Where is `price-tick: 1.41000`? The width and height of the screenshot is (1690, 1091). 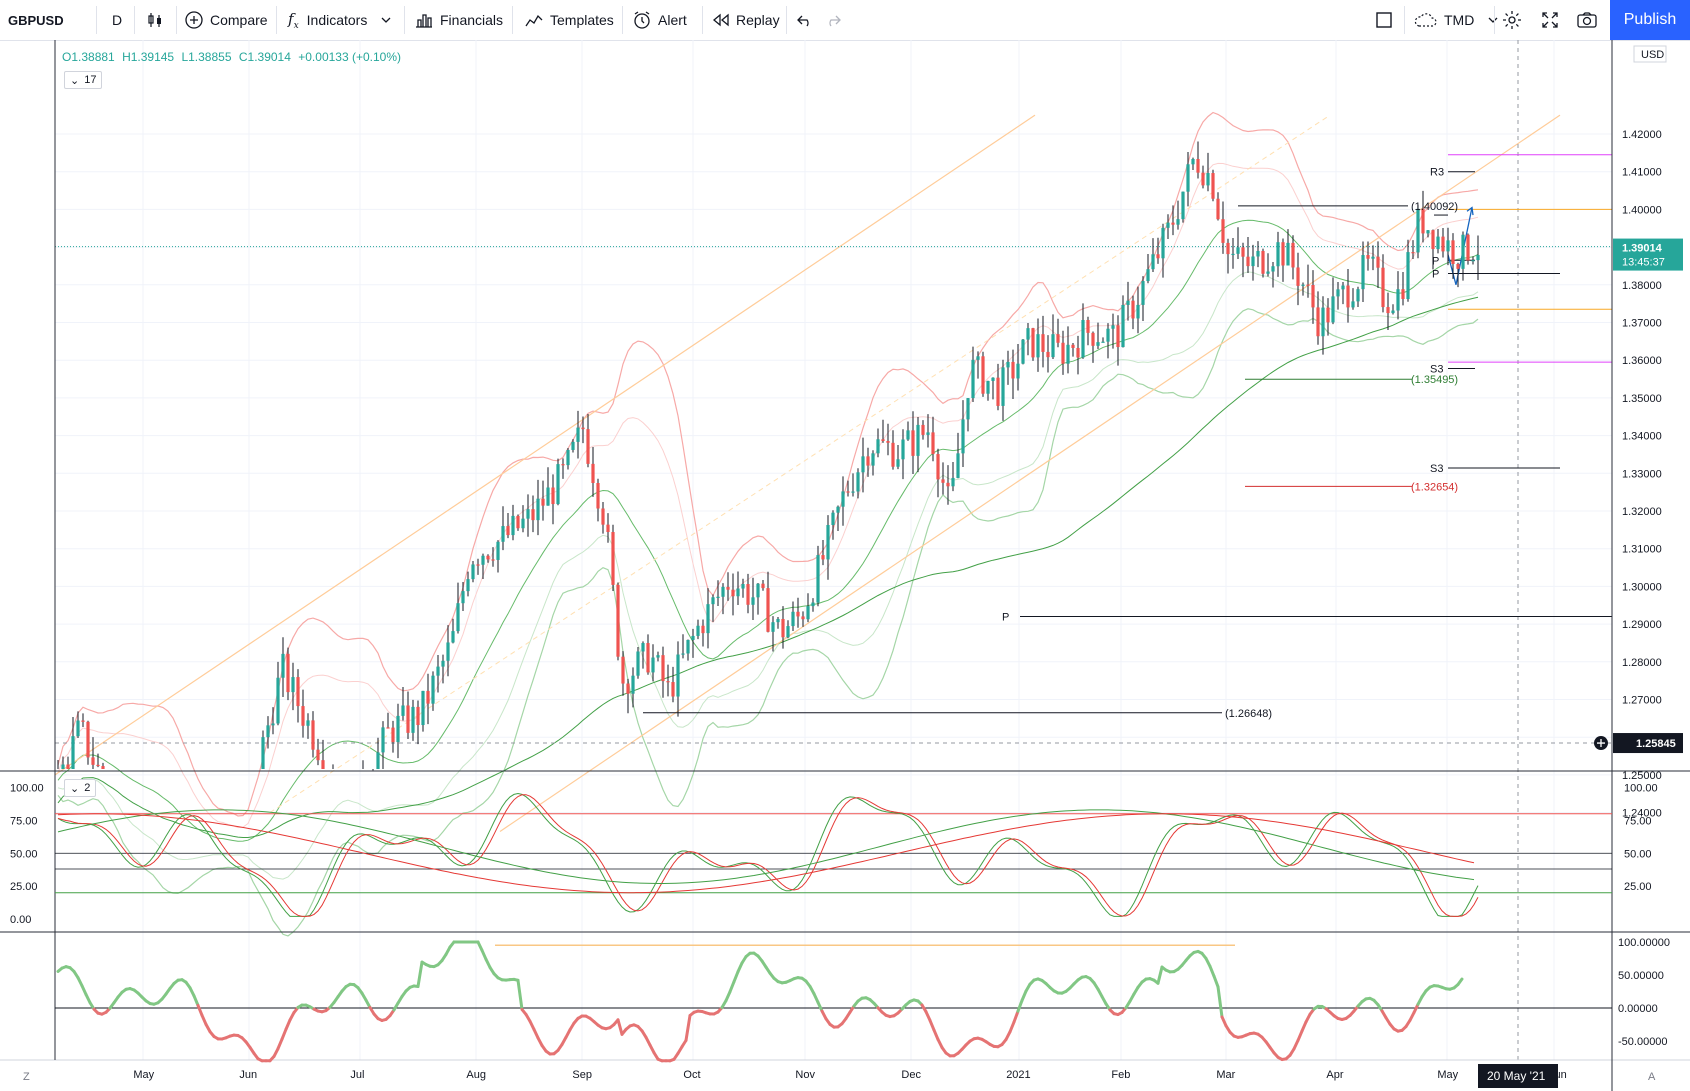
price-tick: 1.41000 is located at coordinates (1642, 173).